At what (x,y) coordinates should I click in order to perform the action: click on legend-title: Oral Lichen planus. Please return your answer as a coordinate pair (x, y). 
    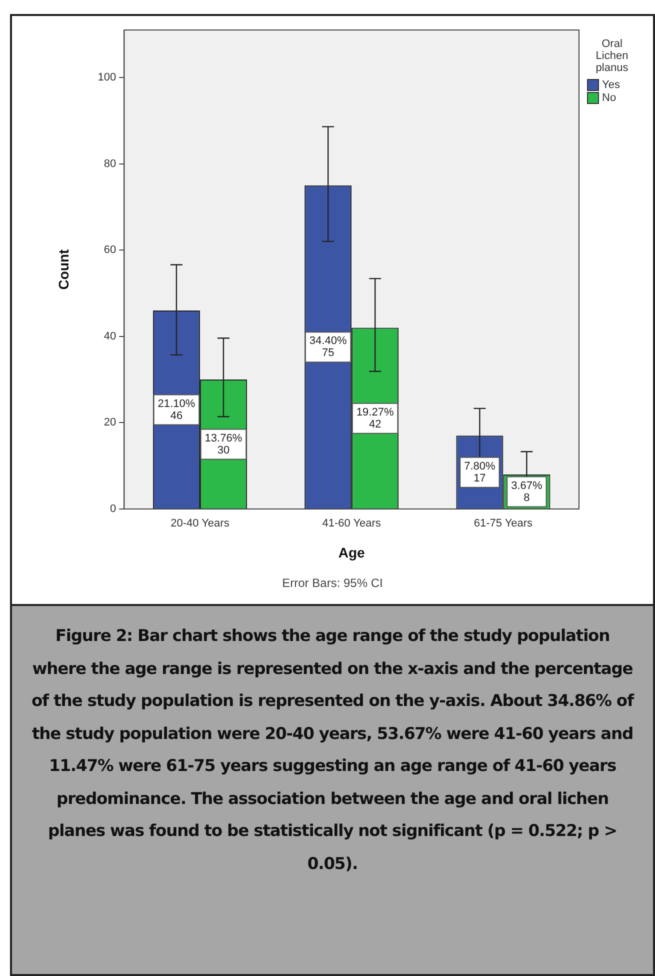
    Looking at the image, I should click on (612, 56).